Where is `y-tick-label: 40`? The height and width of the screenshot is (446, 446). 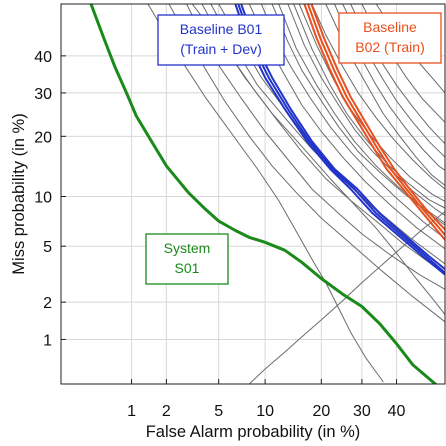 y-tick-label: 40 is located at coordinates (43, 57).